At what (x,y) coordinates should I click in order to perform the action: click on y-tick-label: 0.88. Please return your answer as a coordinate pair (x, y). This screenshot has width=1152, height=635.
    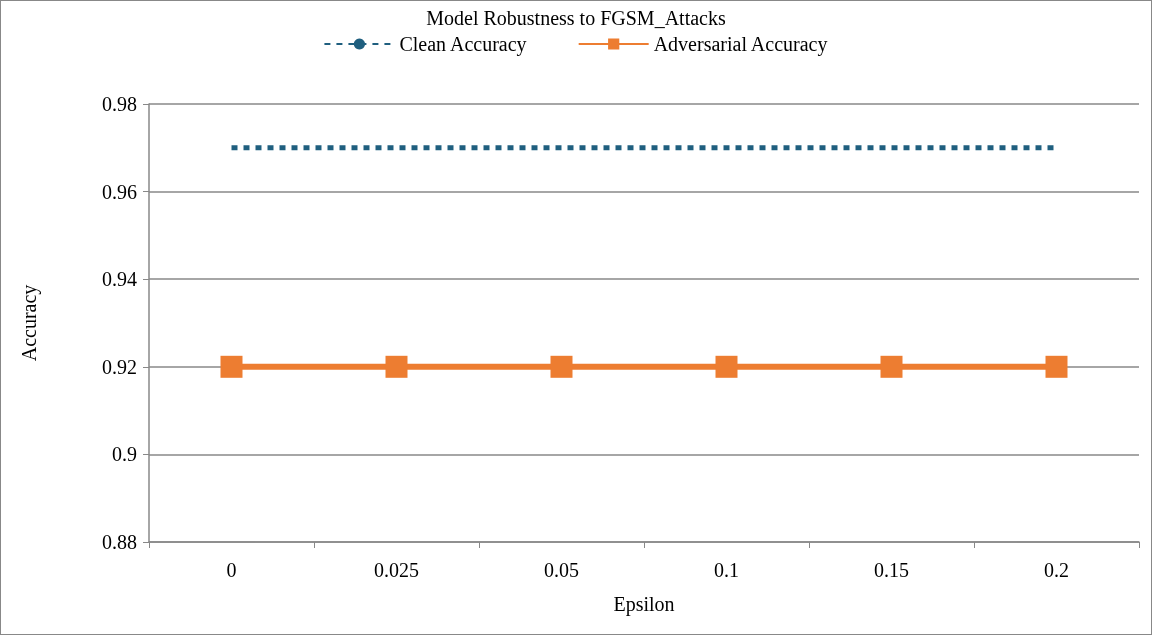
    Looking at the image, I should click on (119, 542).